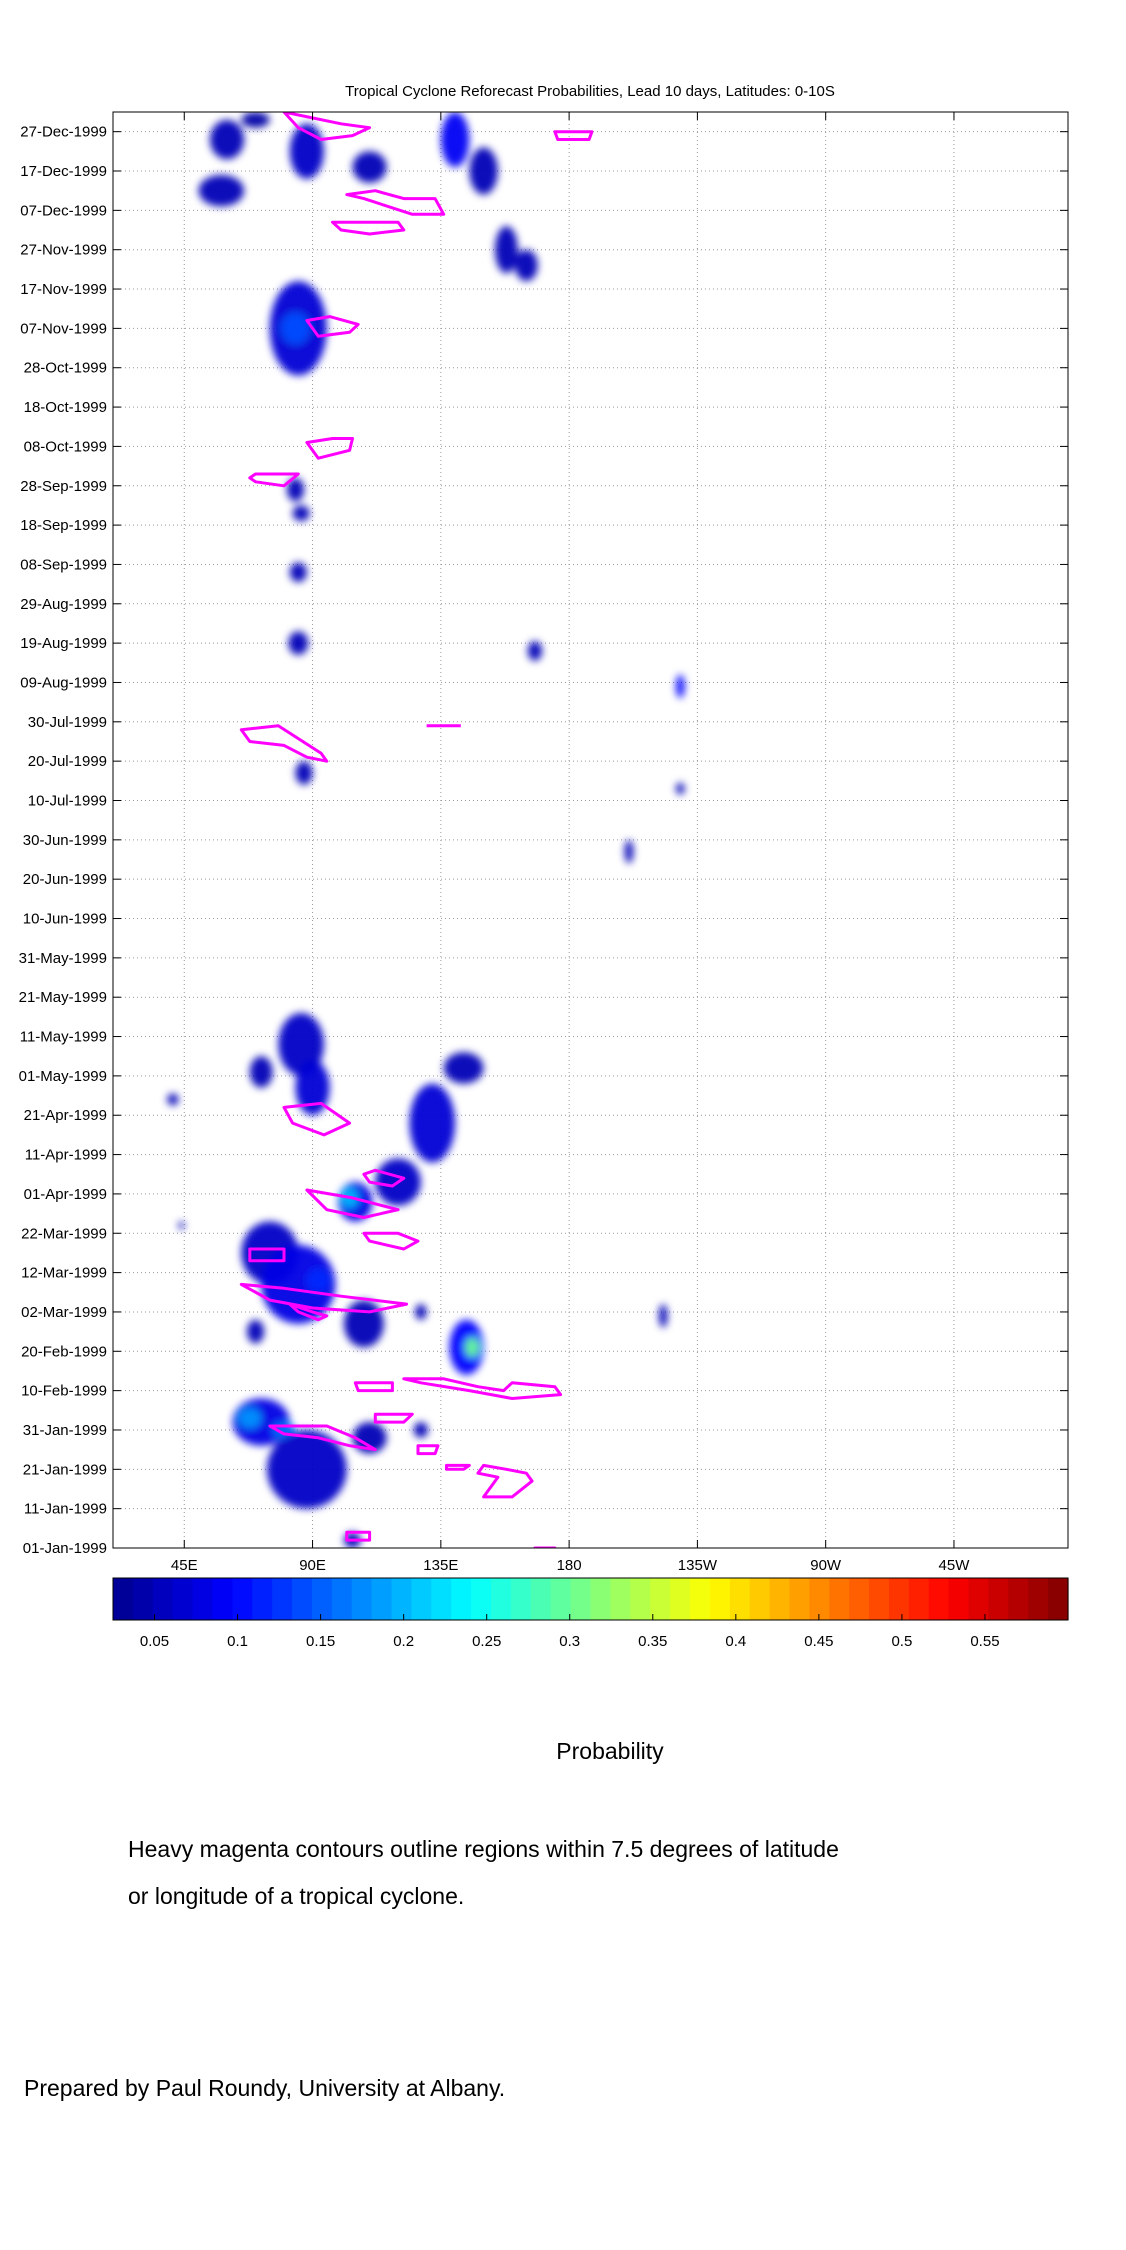  I want to click on y-tick-label: 07-Nov-1999, so click(63, 328).